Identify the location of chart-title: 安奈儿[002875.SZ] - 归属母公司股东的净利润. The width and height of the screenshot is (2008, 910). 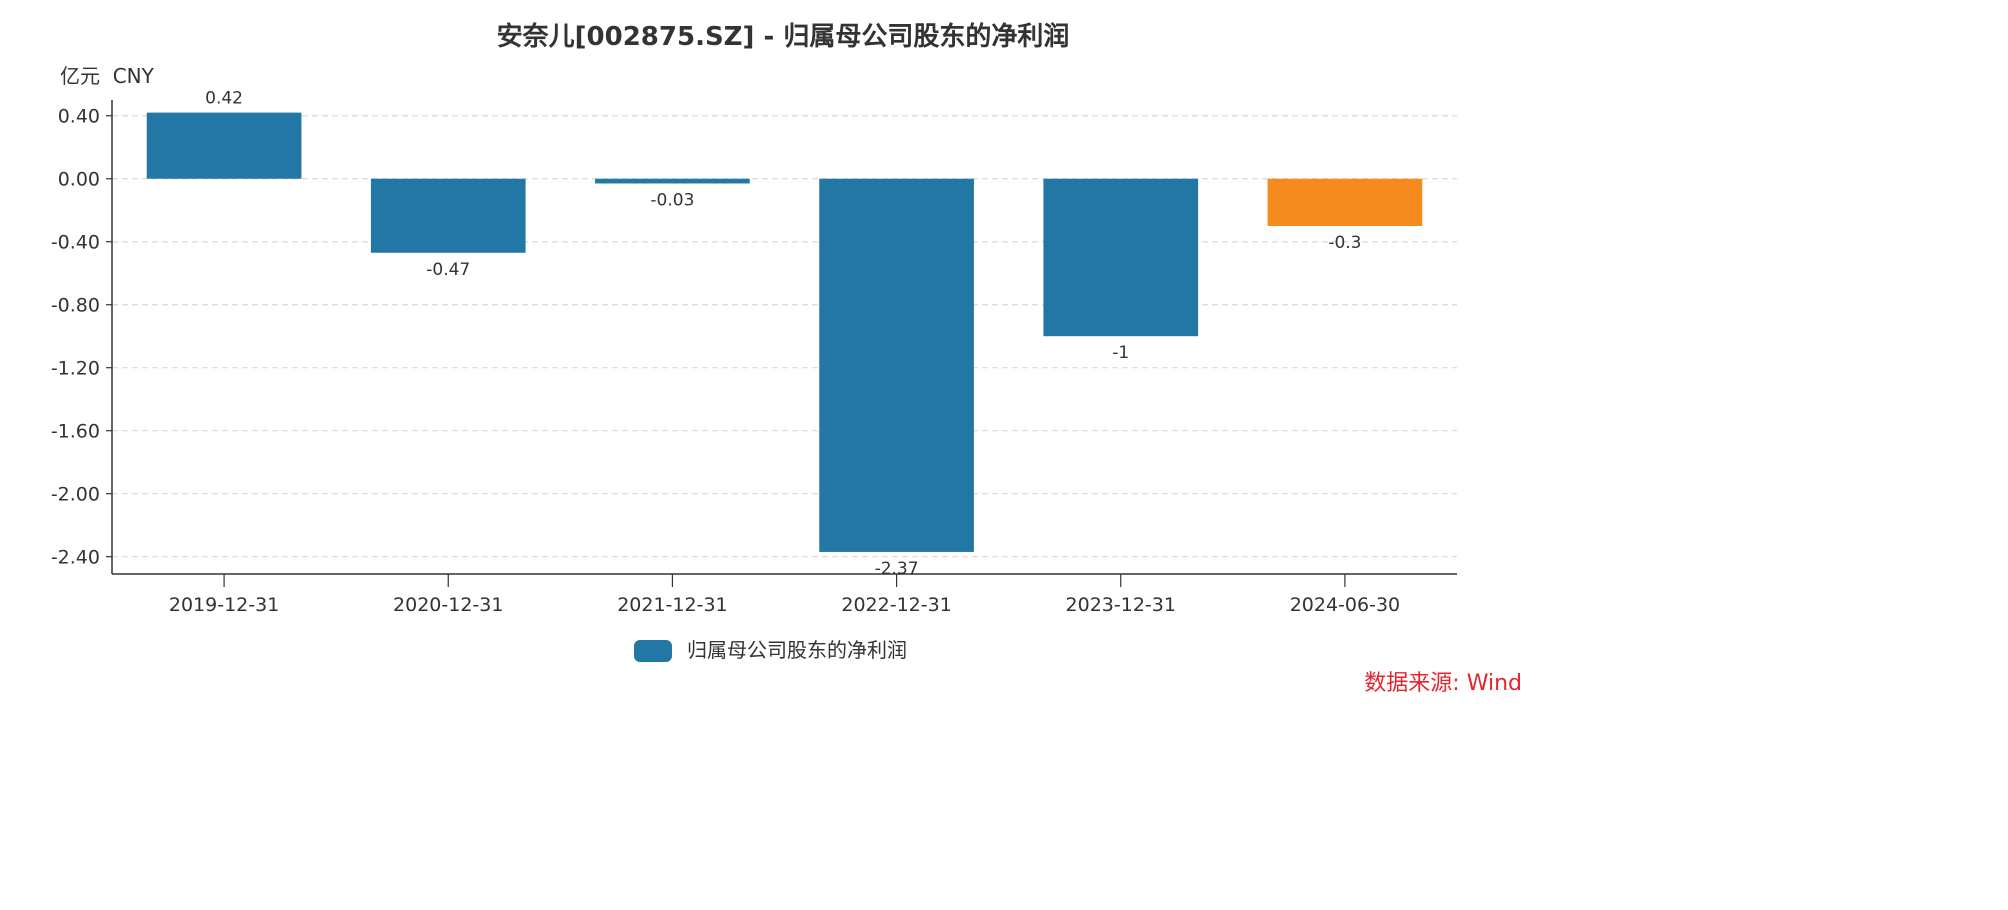
(783, 36).